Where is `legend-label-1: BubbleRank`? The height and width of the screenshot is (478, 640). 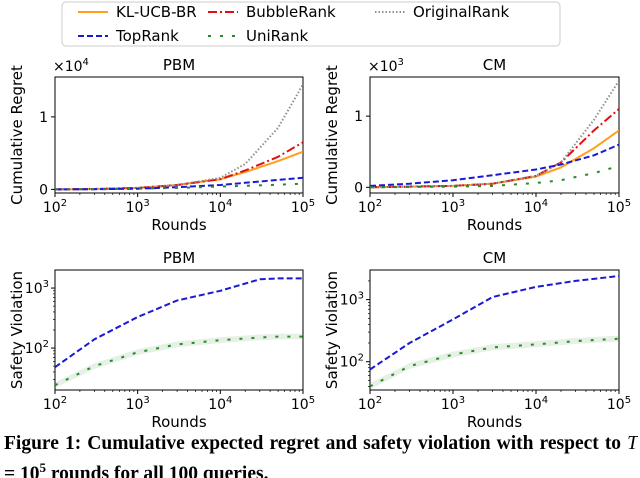
legend-label-1: BubbleRank is located at coordinates (291, 12).